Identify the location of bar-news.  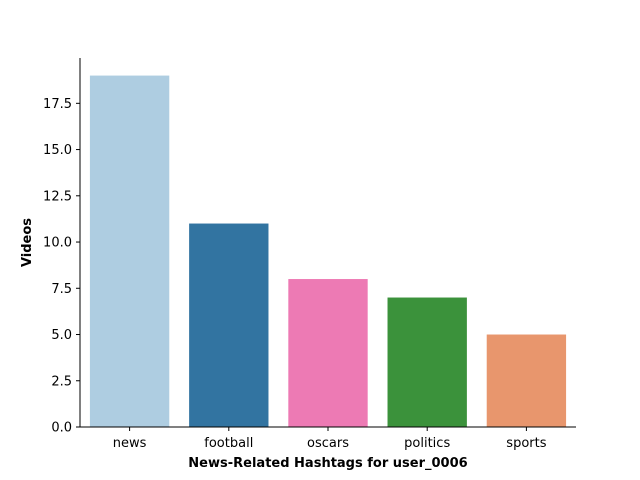
(129, 251).